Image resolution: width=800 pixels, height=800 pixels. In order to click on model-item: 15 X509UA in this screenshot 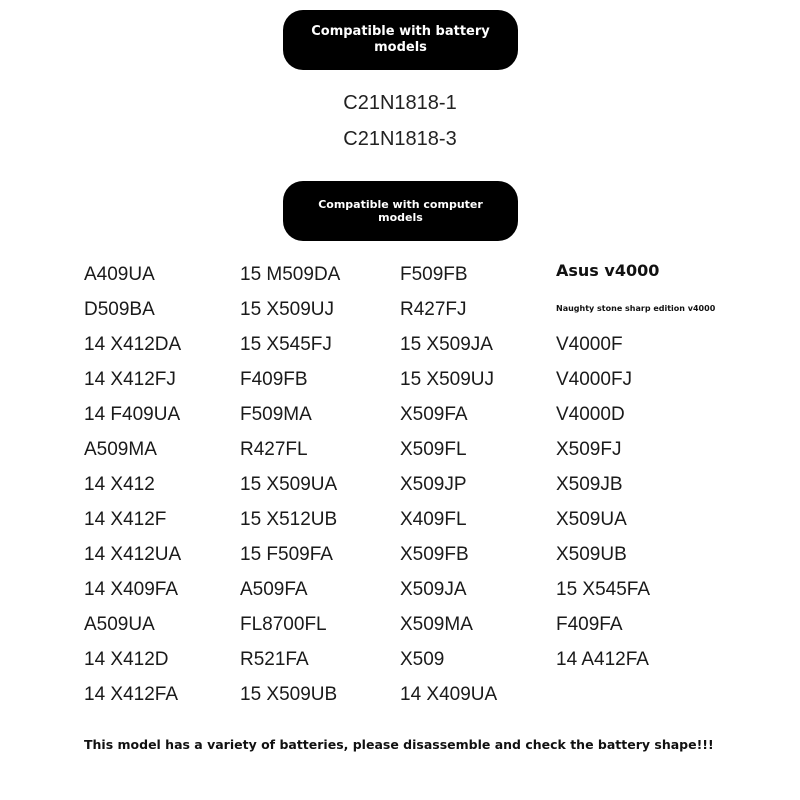, I will do `click(289, 484)`.